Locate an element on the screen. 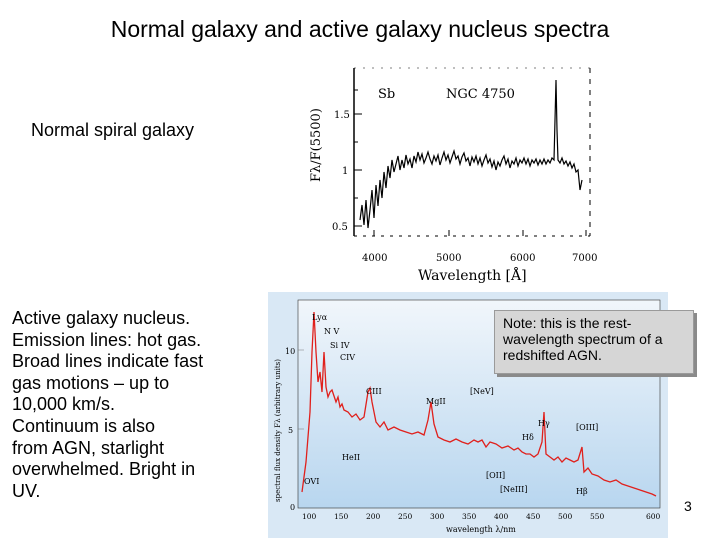  spectrum-curve is located at coordinates (471, 154).